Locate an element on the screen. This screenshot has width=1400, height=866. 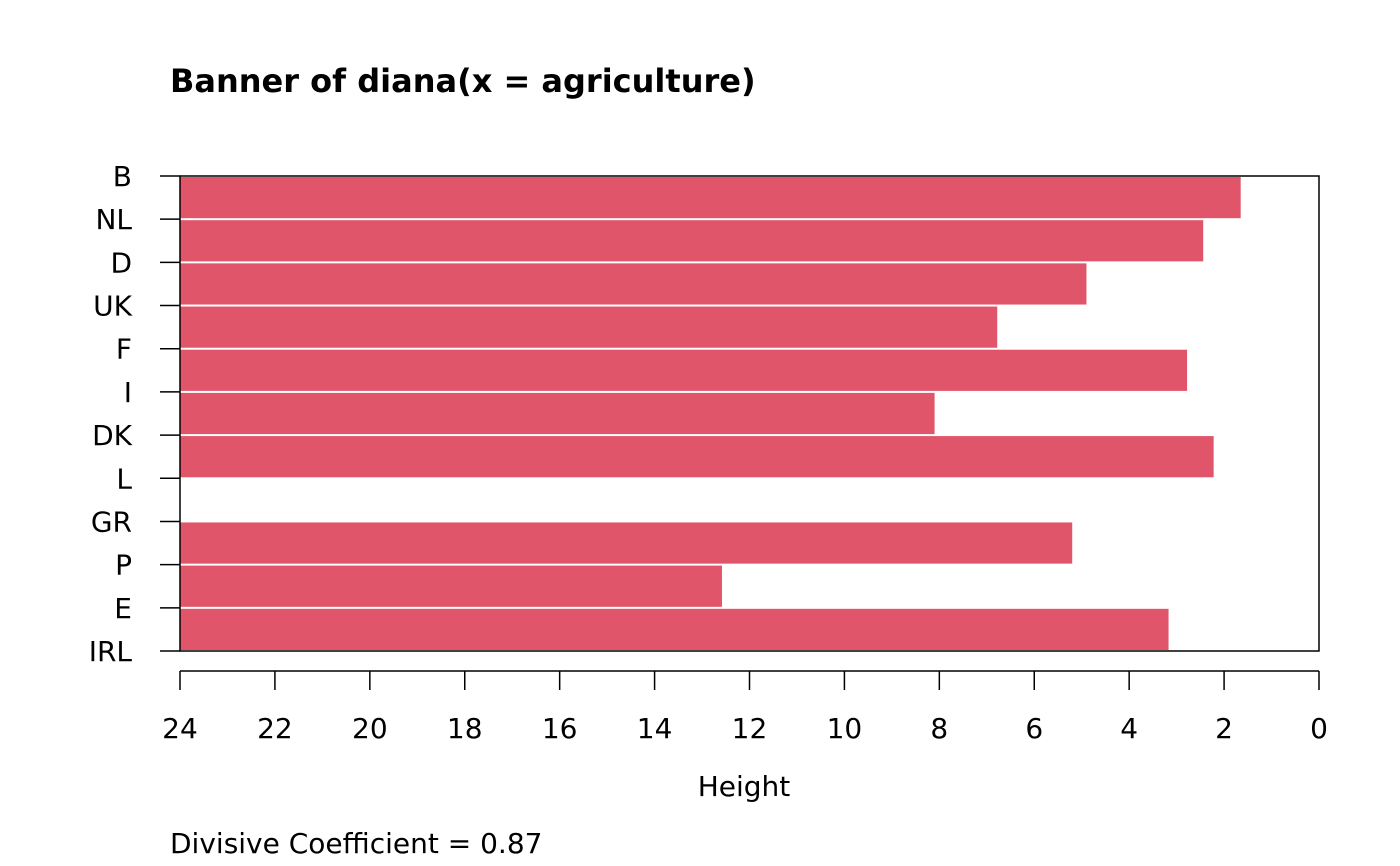
y-tick-label-e: E is located at coordinates (123, 608).